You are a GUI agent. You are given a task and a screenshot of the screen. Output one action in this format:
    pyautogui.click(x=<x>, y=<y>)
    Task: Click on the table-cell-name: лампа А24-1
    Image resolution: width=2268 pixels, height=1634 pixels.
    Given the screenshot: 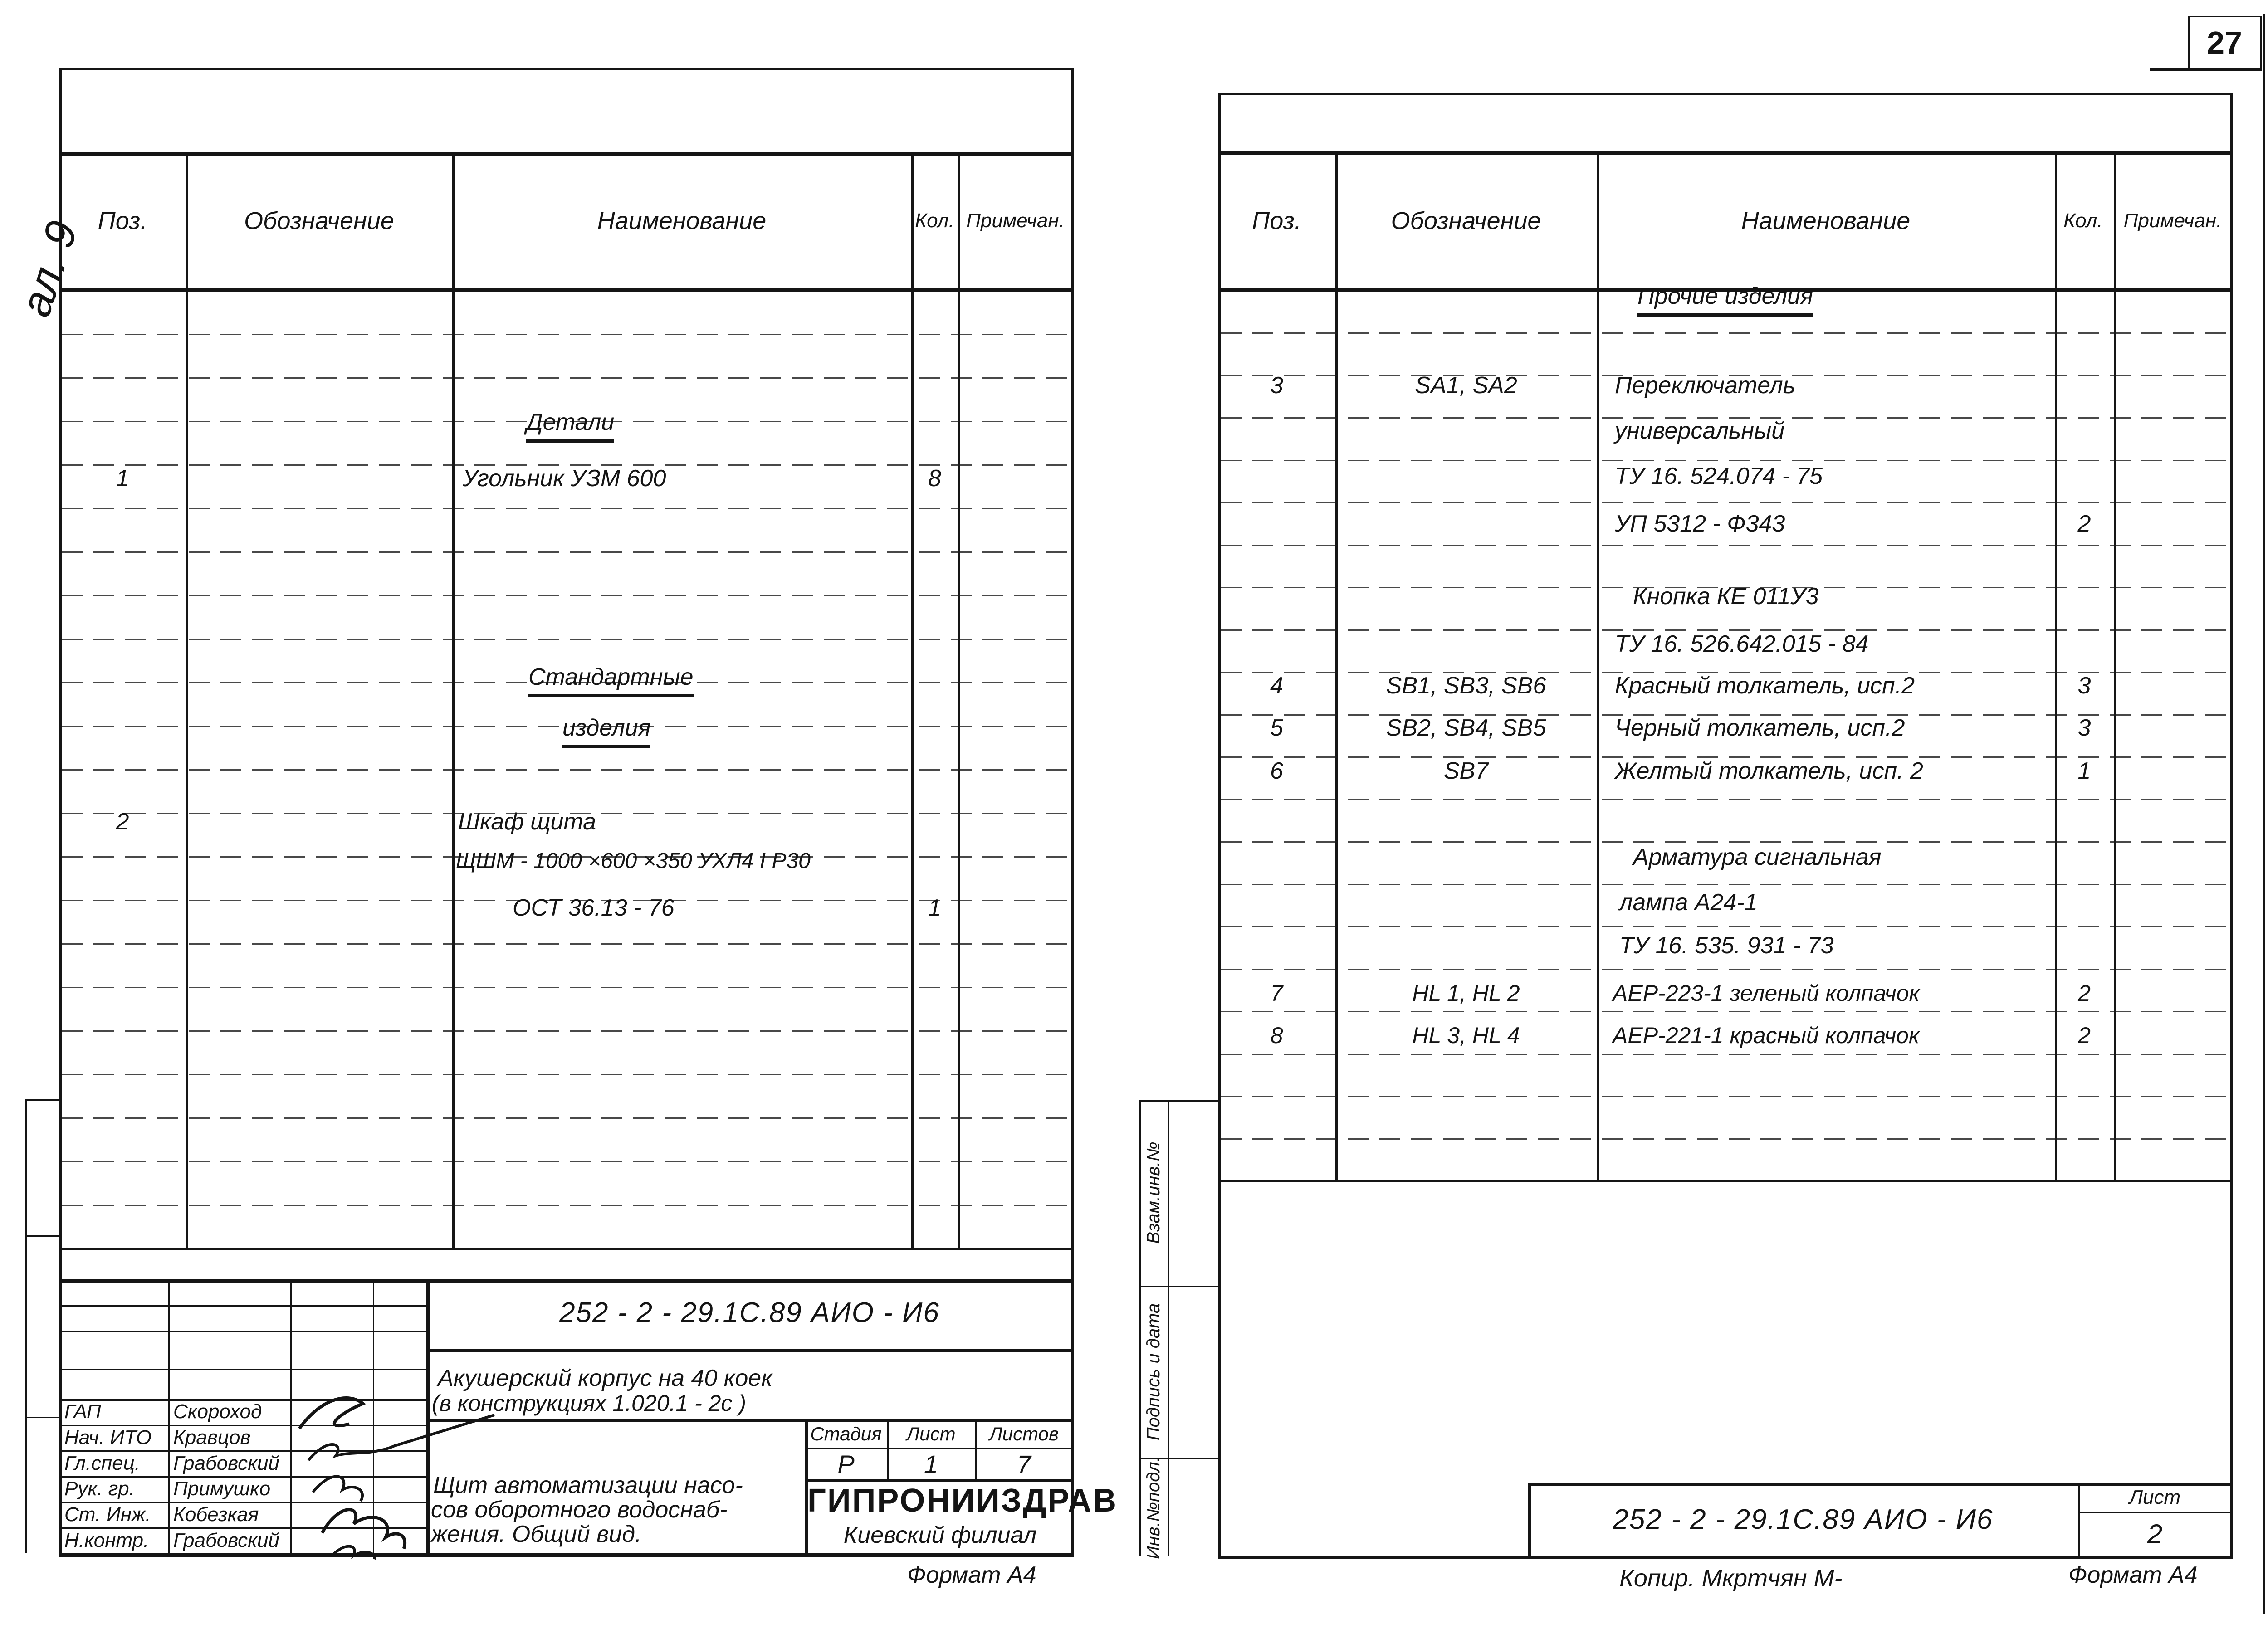 What is the action you would take?
    pyautogui.click(x=1689, y=902)
    